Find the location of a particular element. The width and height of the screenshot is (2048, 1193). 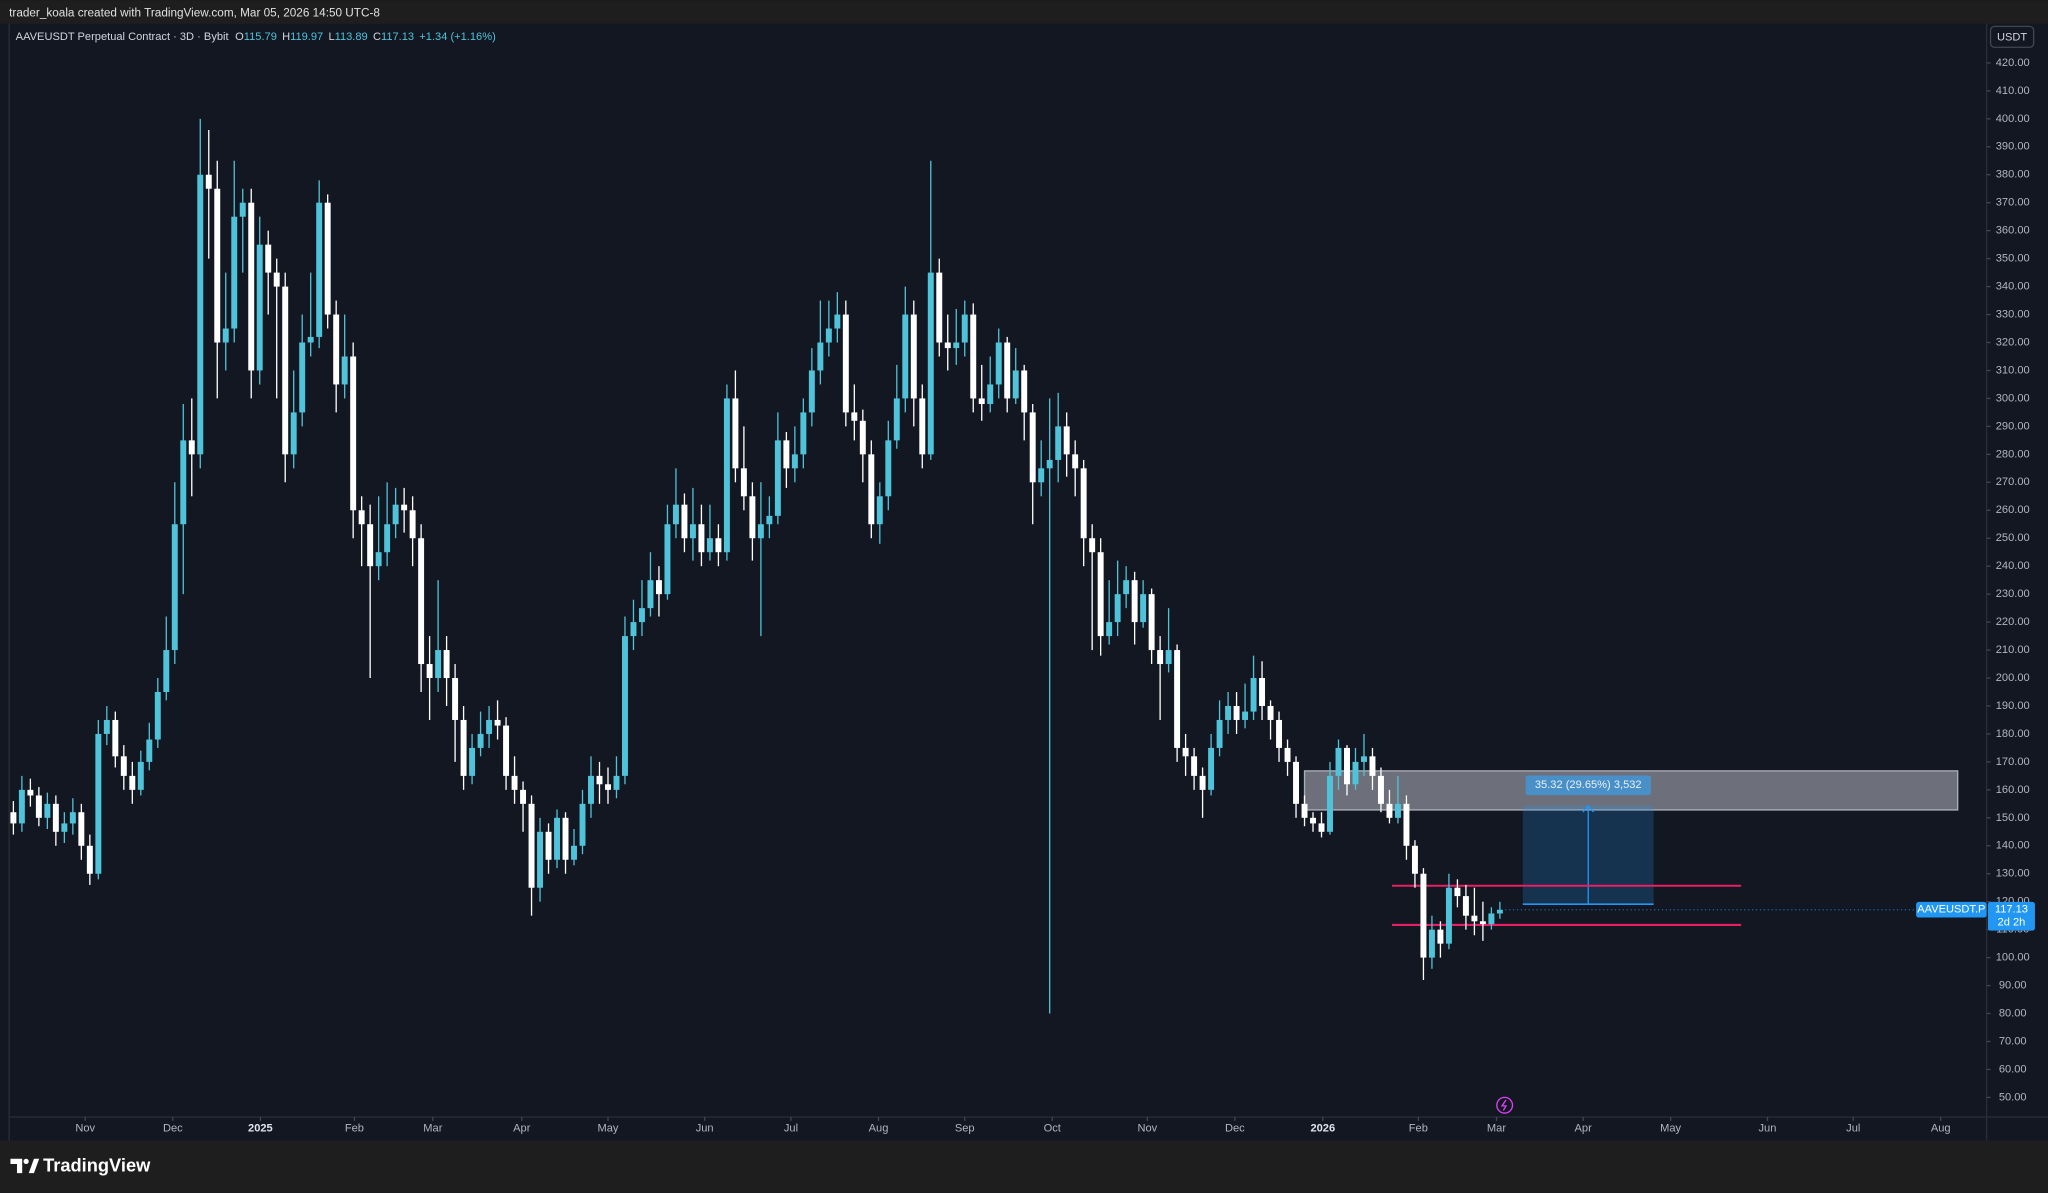

x-tick-label: Dec is located at coordinates (1235, 1129).